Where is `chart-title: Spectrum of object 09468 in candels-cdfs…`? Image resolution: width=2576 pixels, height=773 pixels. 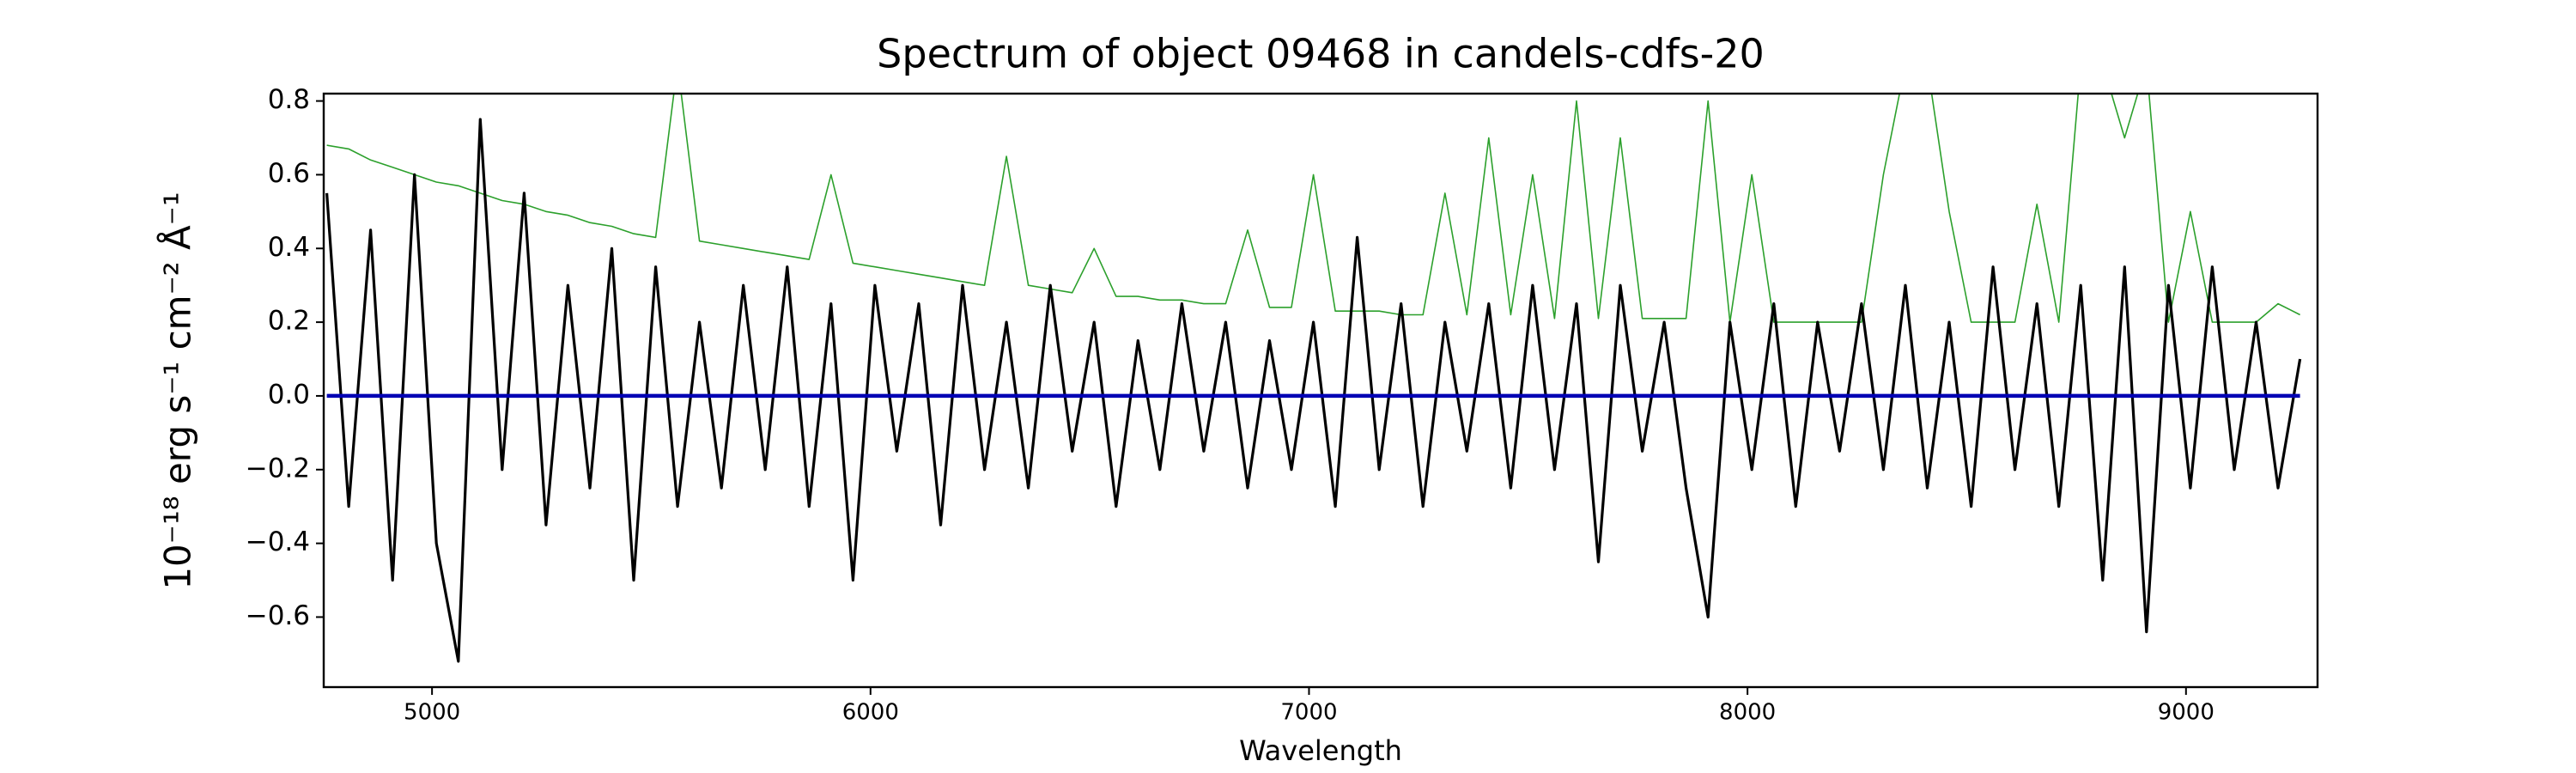
chart-title: Spectrum of object 09468 in candels-cdfs… is located at coordinates (1321, 54).